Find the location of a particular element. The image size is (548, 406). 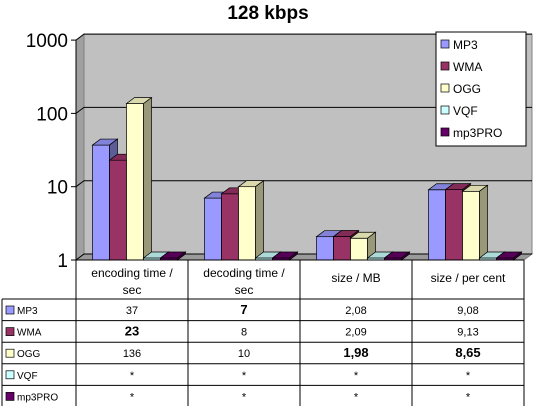

legend-label-OGG: OGG is located at coordinates (467, 89).